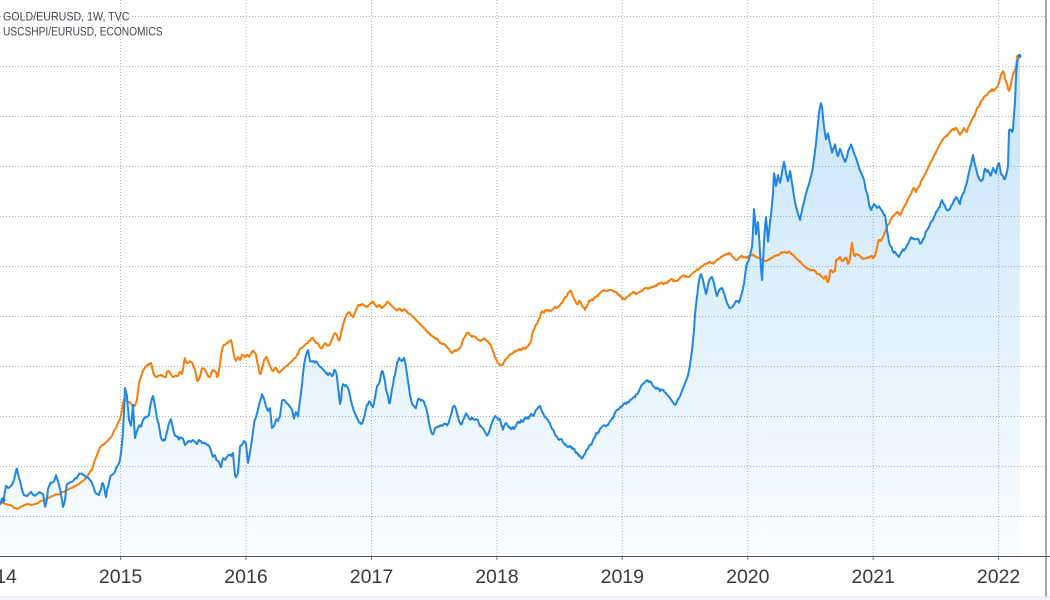  Describe the element at coordinates (121, 577) in the screenshot. I see `svg-text: 2015` at that location.